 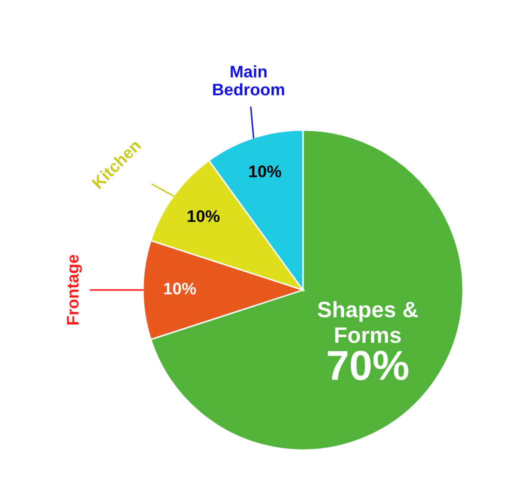 What do you see at coordinates (248, 80) in the screenshot?
I see `slice-label: Main Bedroom` at bounding box center [248, 80].